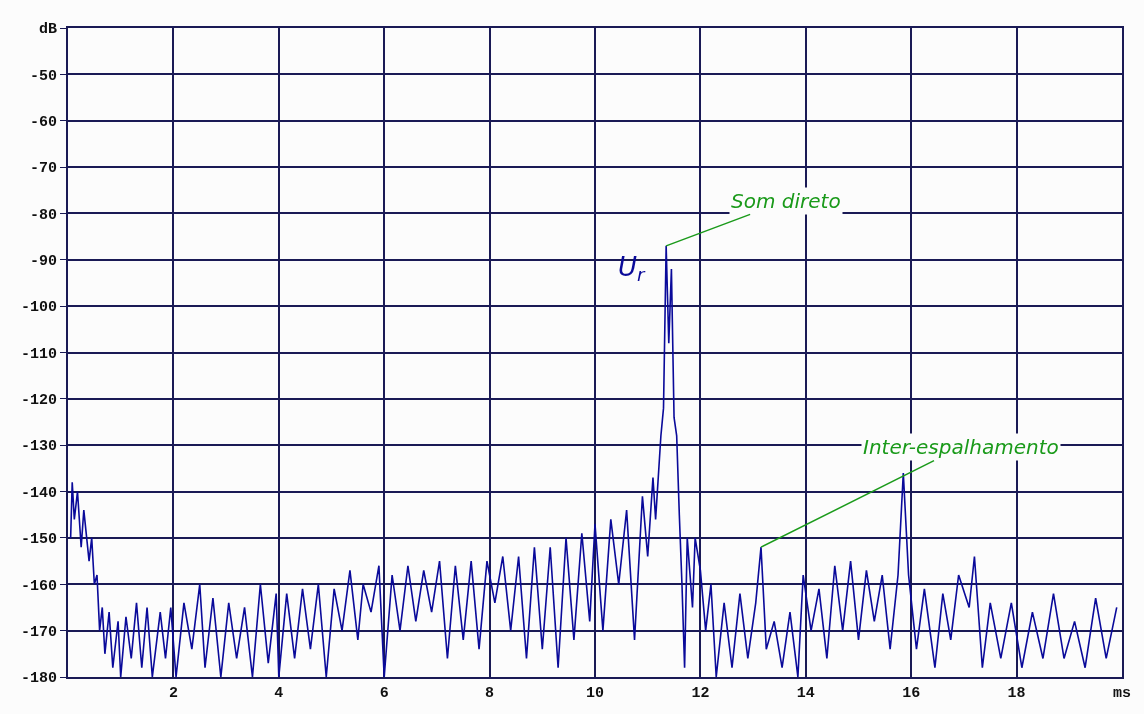  I want to click on y-tick-label: -60, so click(43, 122).